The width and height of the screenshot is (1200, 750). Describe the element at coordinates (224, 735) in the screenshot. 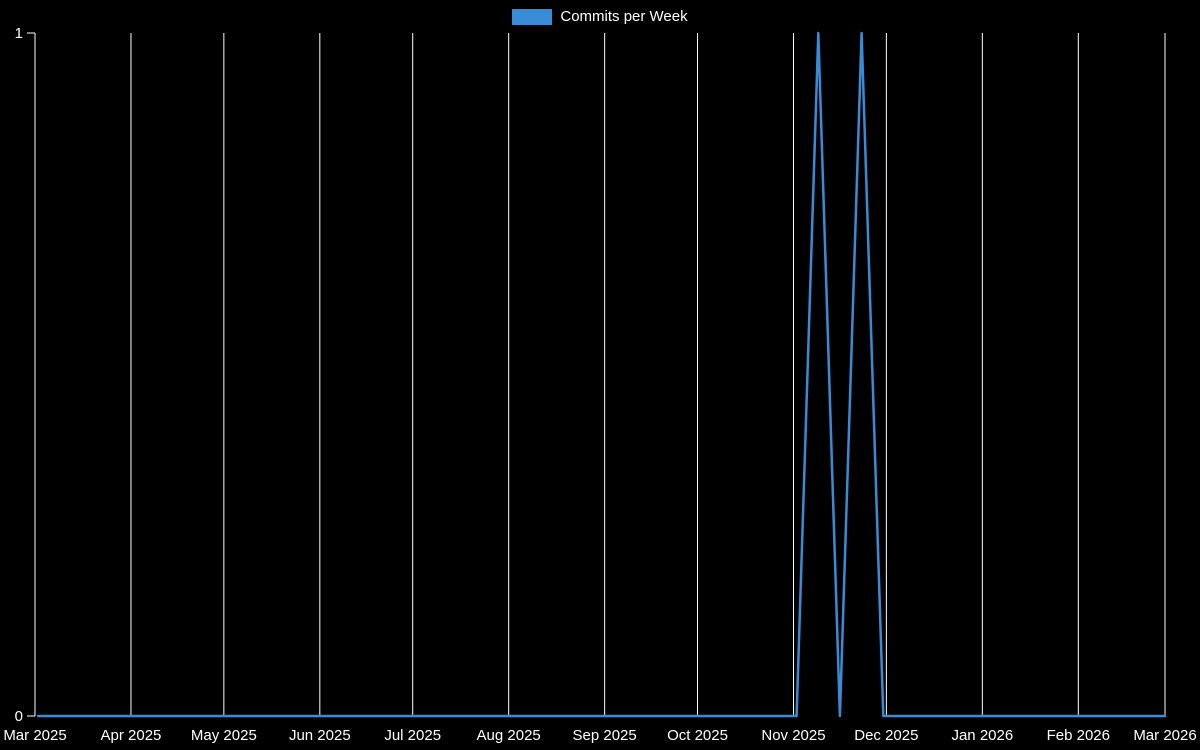

I see `x-axis-tick-label: May 2025` at that location.